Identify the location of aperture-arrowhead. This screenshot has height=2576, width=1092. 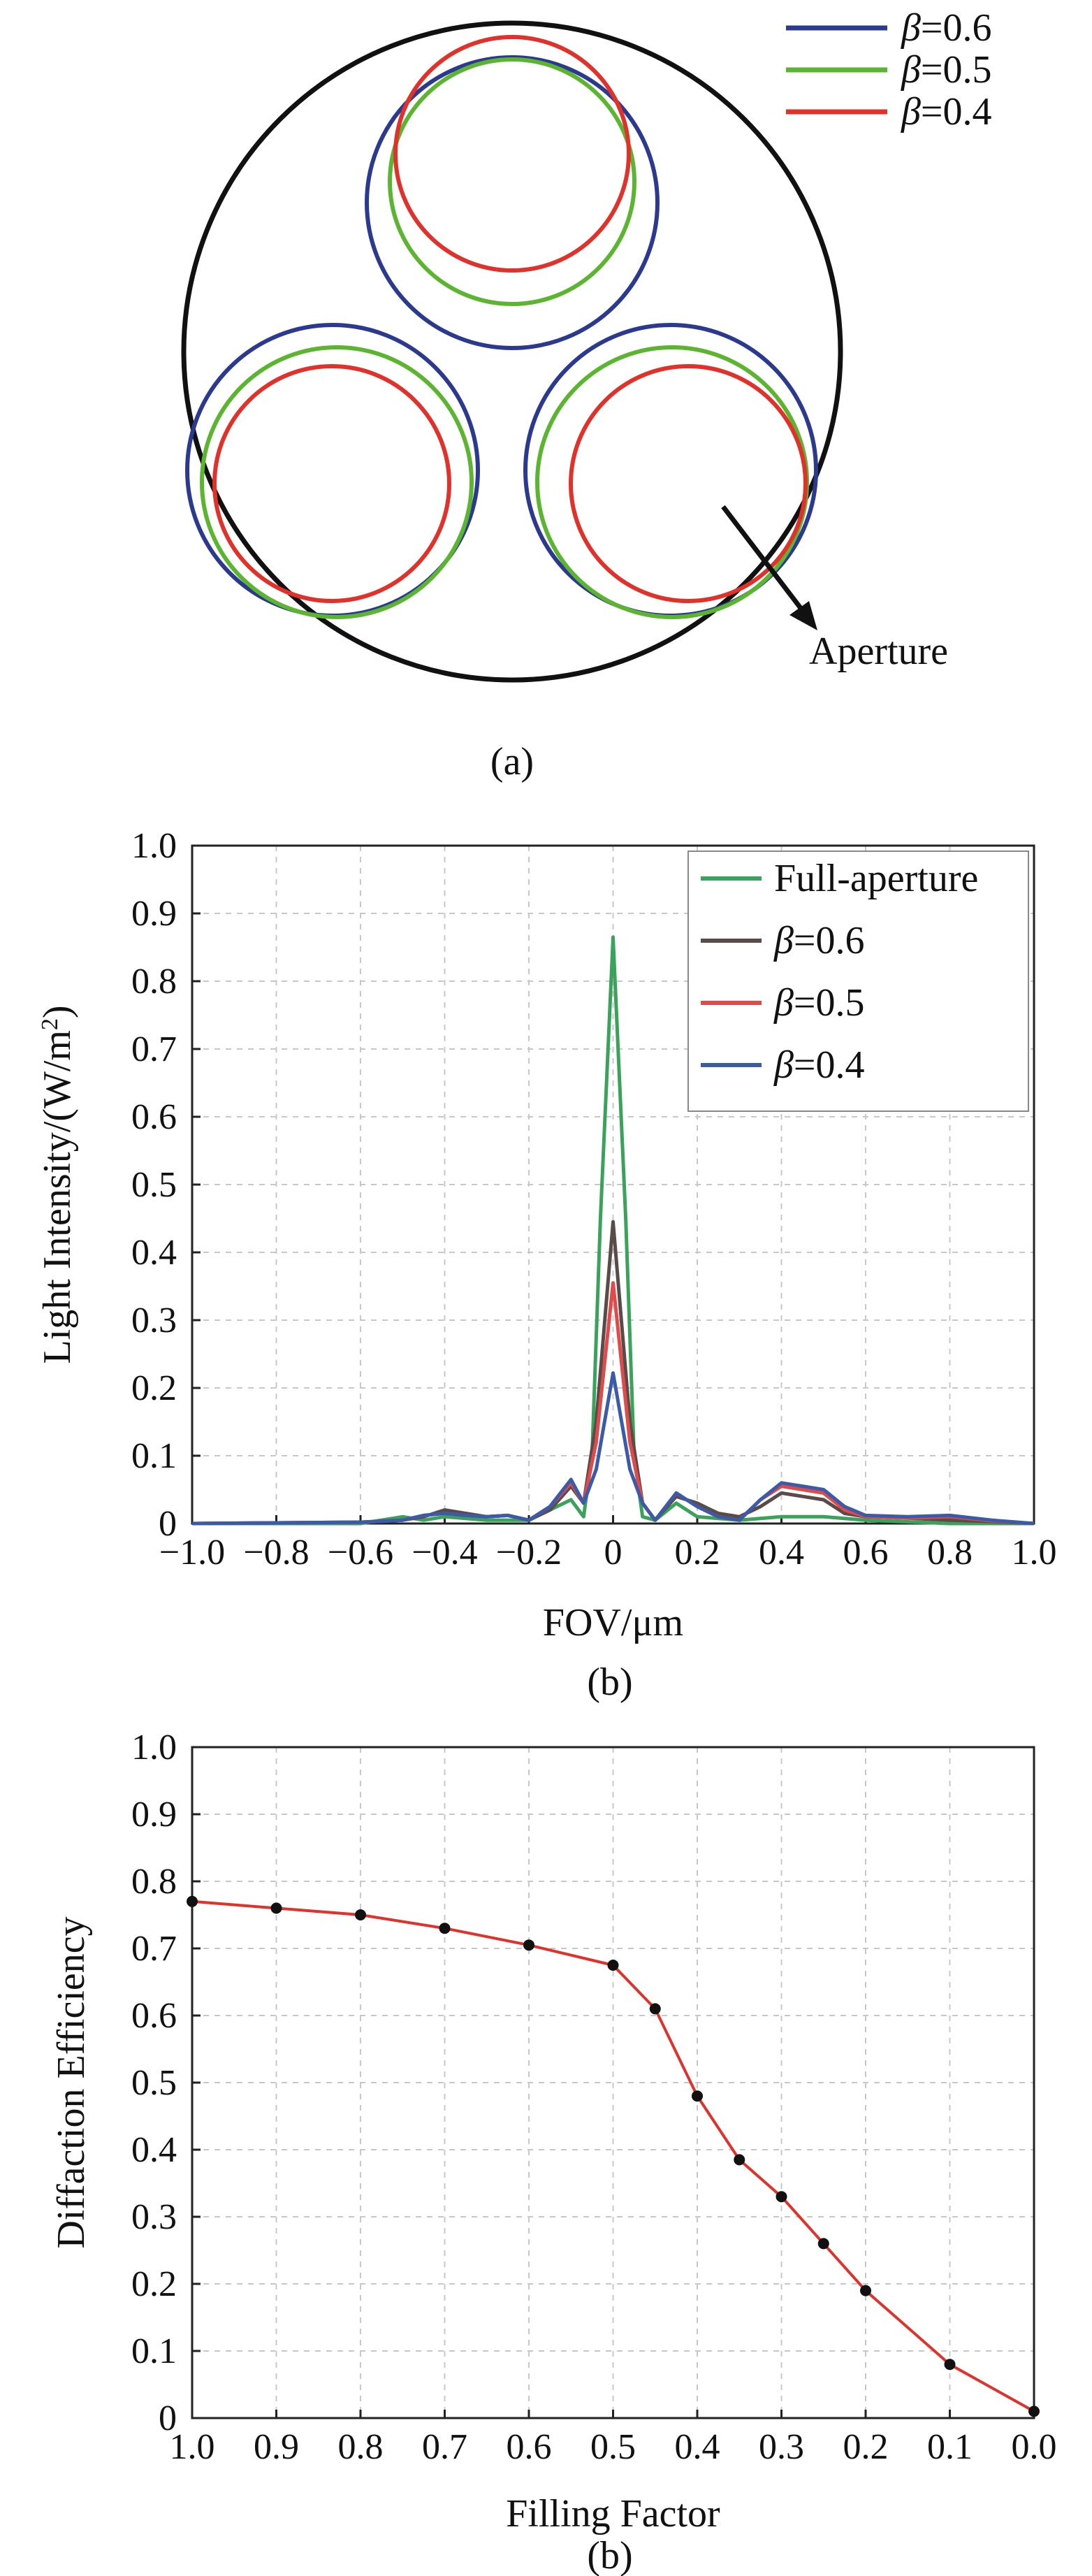
(803, 616).